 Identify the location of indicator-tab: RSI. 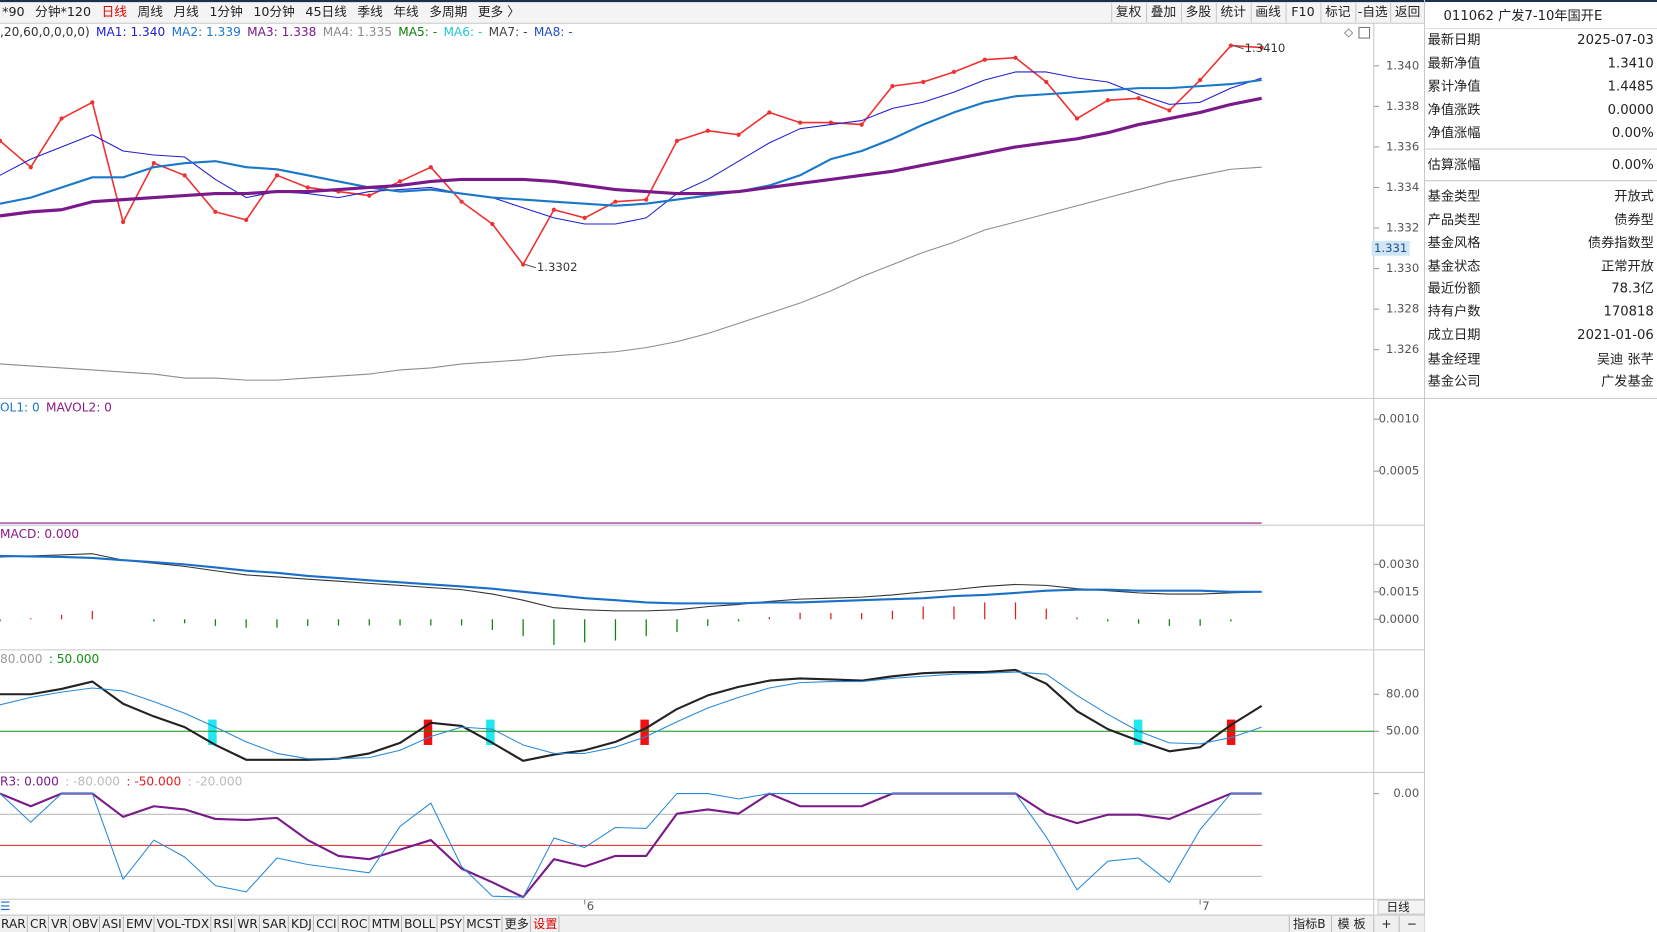
(223, 924).